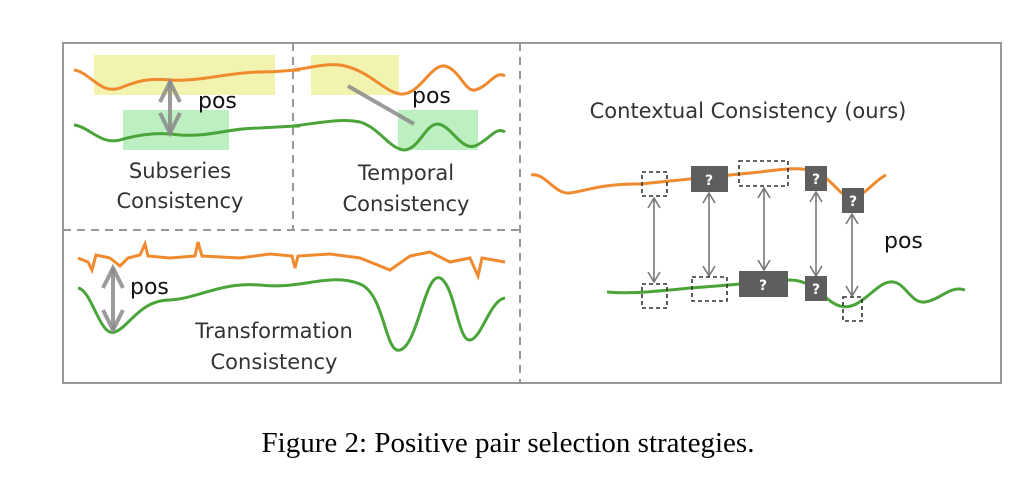  I want to click on pos-arrow, so click(381, 105).